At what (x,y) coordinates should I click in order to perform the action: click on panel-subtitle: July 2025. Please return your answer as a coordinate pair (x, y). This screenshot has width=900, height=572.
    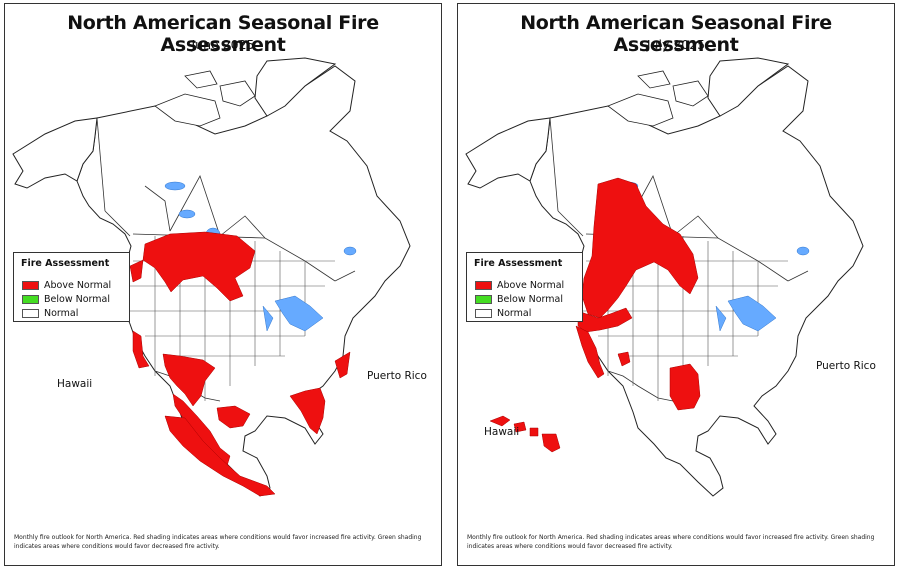
    Looking at the image, I should click on (676, 44).